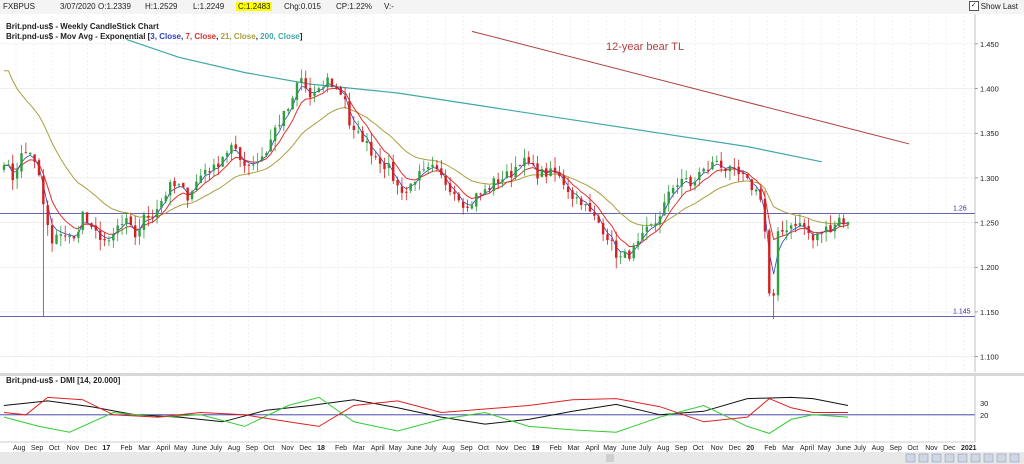  What do you see at coordinates (425, 411) in the screenshot?
I see `di-minus-line` at bounding box center [425, 411].